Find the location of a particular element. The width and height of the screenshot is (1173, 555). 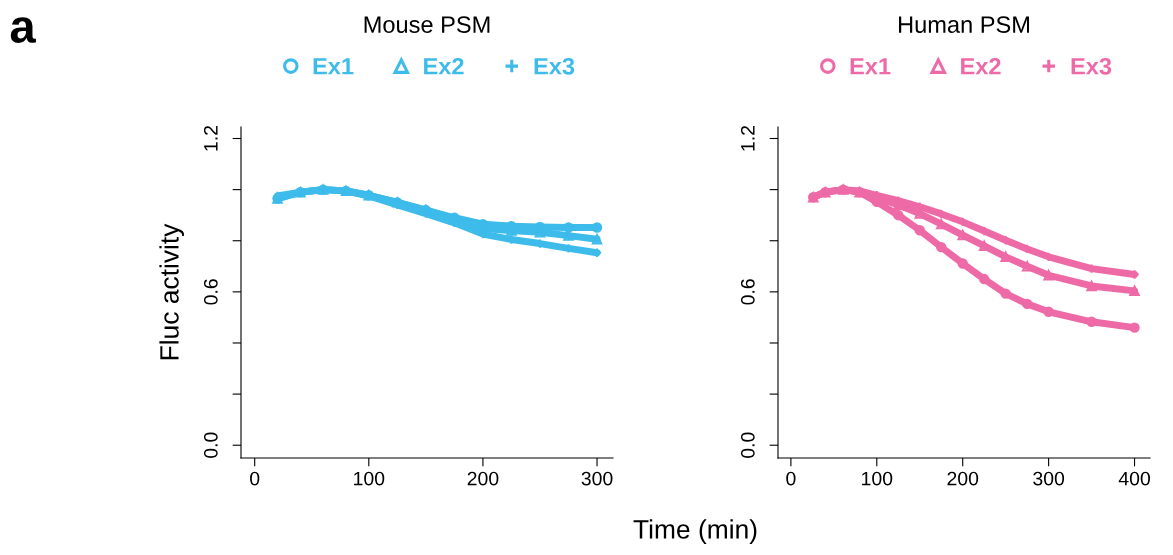

y-axis-title: Fluc activity is located at coordinates (171, 291).